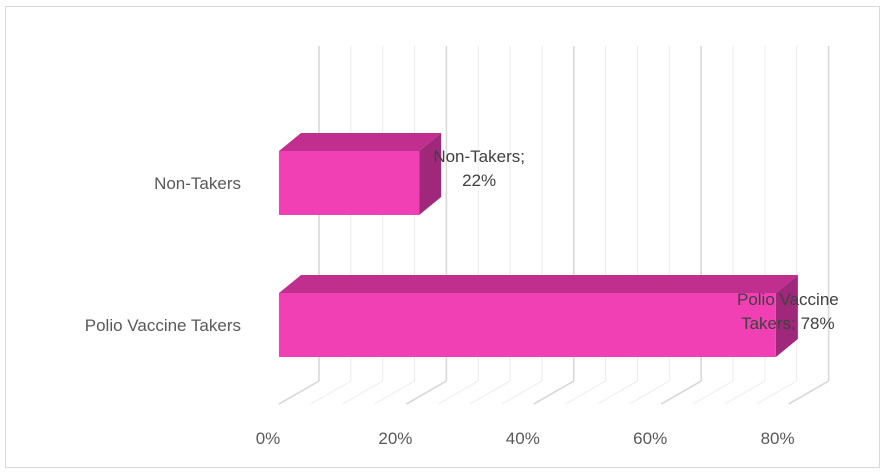 This screenshot has width=888, height=476. What do you see at coordinates (268, 438) in the screenshot?
I see `x-tick-label: 0%` at bounding box center [268, 438].